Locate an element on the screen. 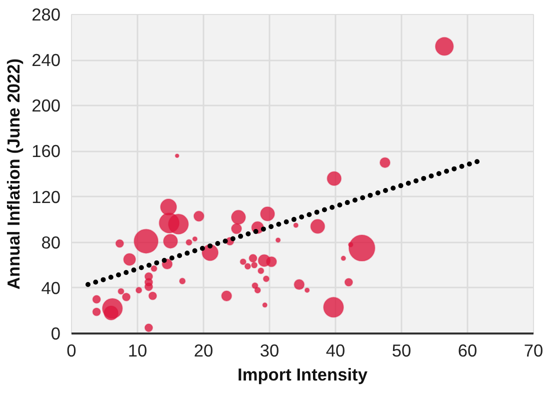  y-tick-label: 80 is located at coordinates (51, 242).